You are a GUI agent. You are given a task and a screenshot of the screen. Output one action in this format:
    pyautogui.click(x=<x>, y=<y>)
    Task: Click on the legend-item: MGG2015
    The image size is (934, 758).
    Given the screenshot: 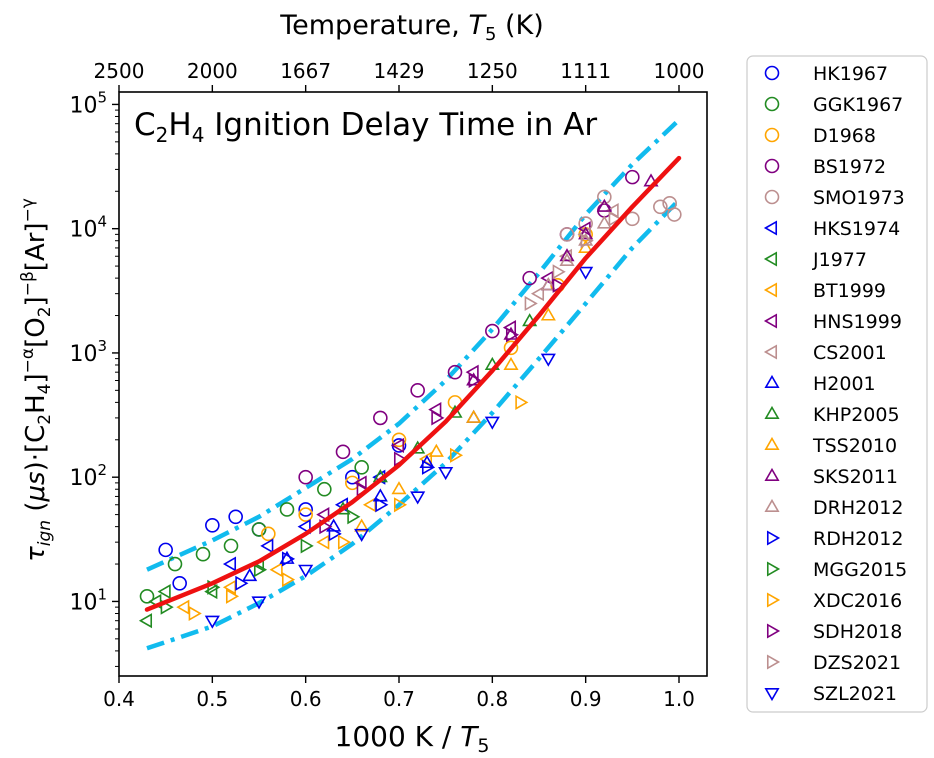 What is the action you would take?
    pyautogui.click(x=836, y=570)
    